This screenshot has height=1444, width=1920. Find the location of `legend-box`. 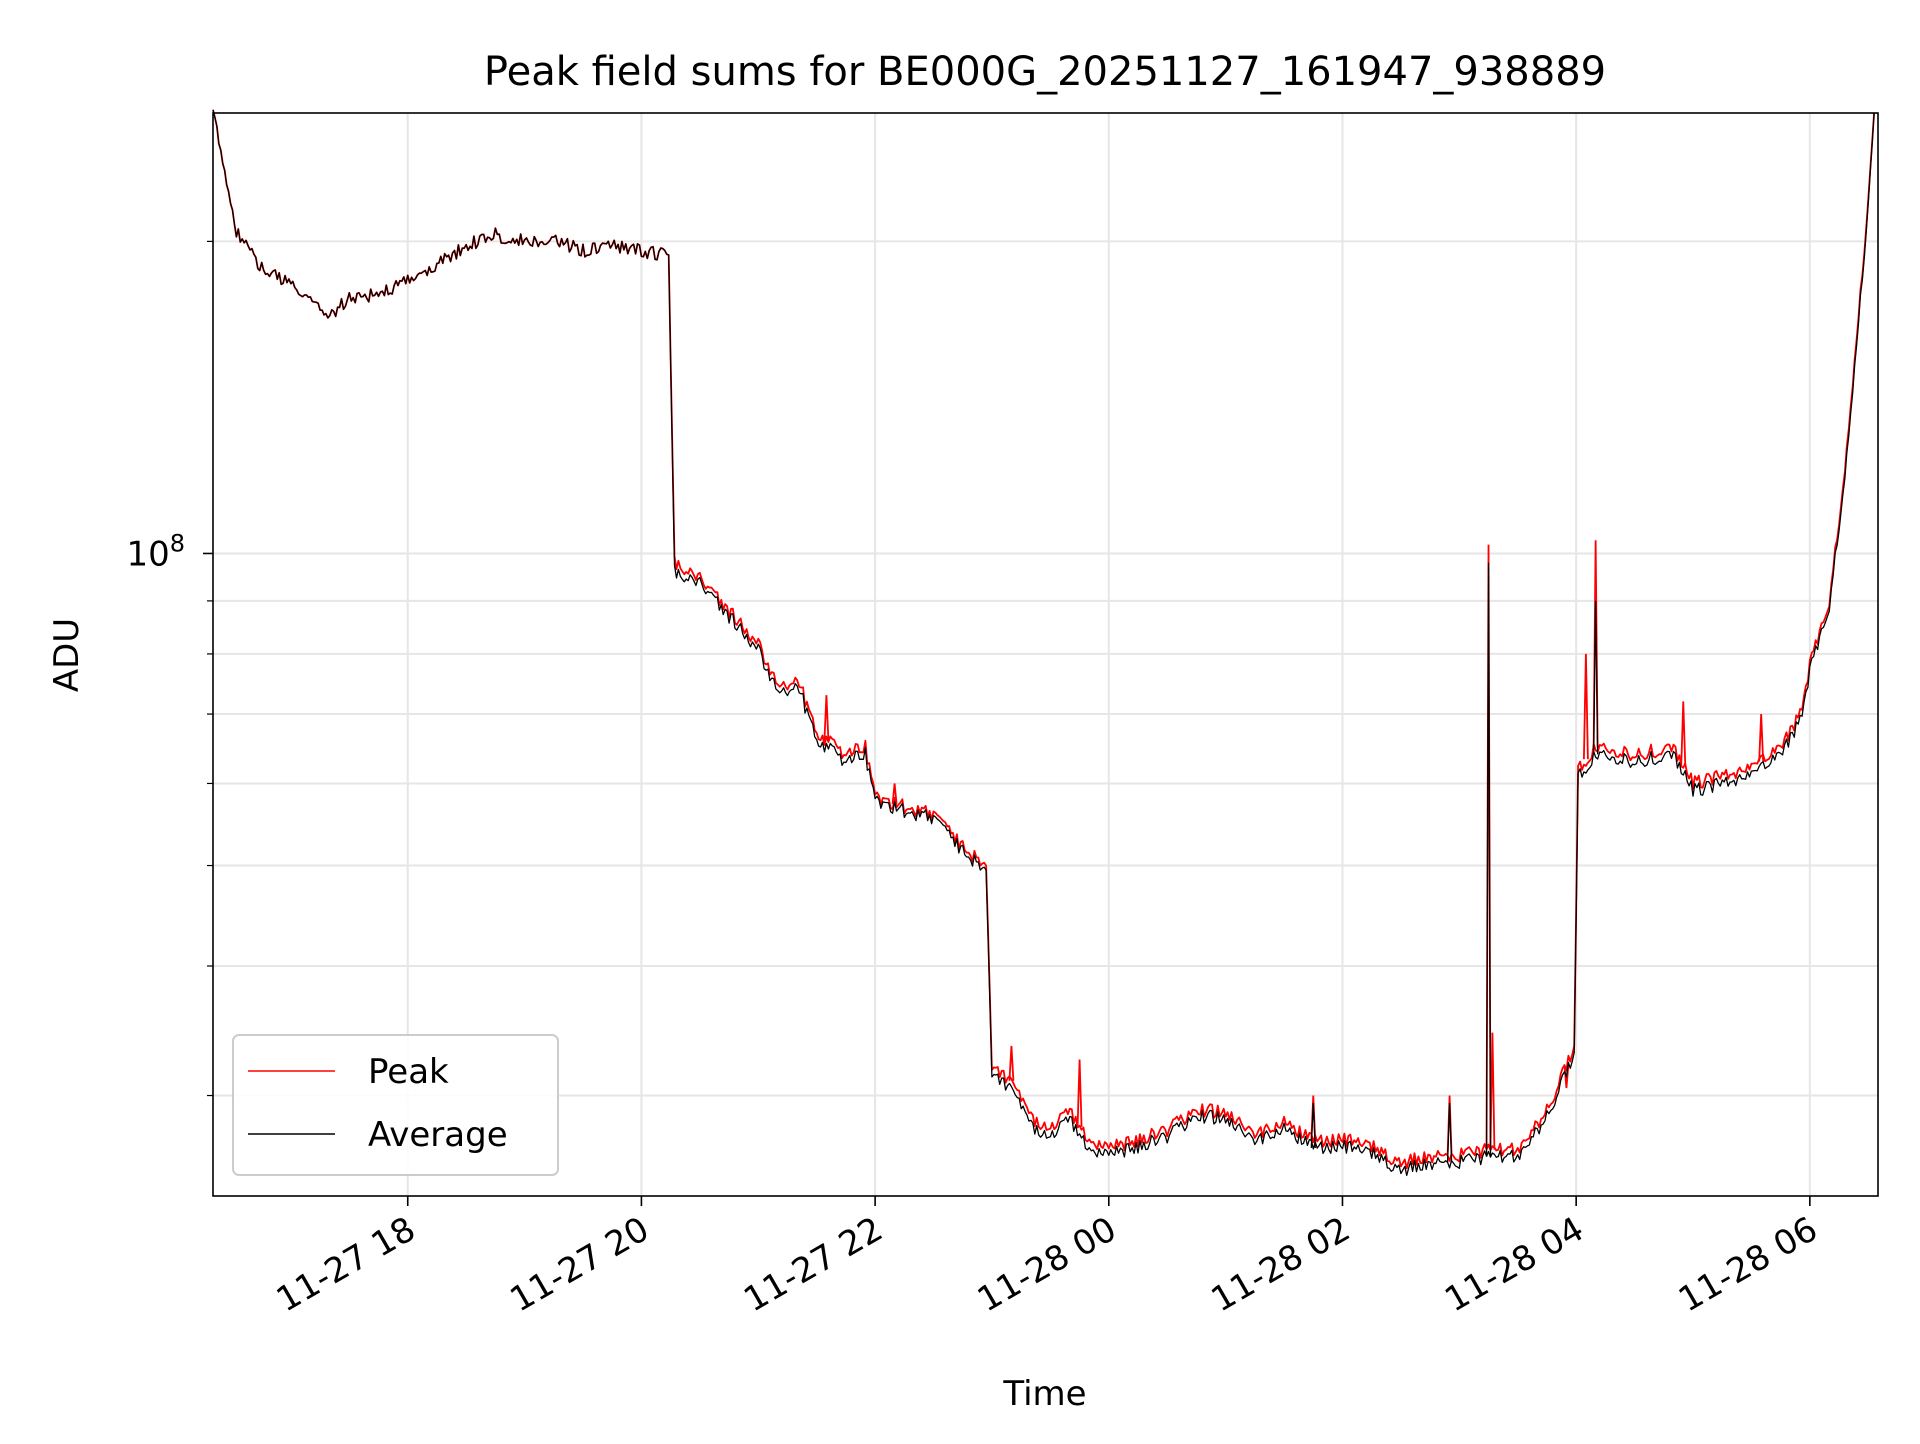

legend-box is located at coordinates (395, 1105).